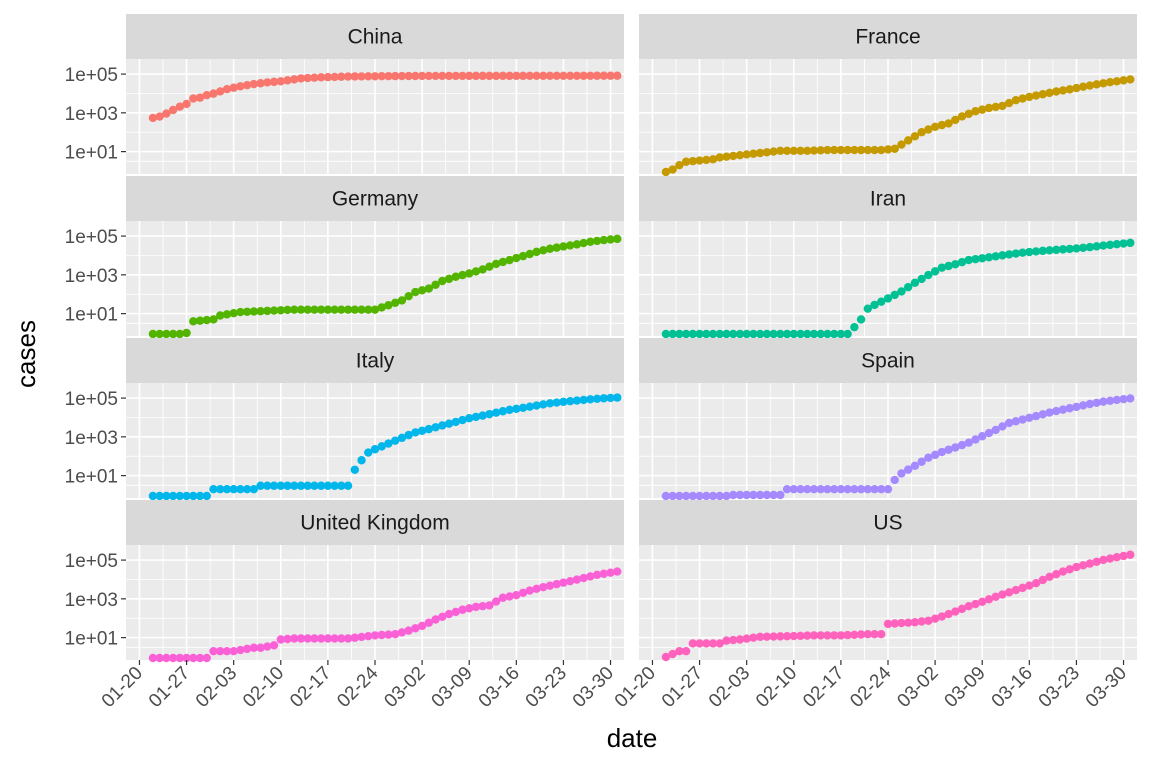 This screenshot has height=768, width=1152. What do you see at coordinates (888, 257) in the screenshot?
I see `facet-iran: Iran` at bounding box center [888, 257].